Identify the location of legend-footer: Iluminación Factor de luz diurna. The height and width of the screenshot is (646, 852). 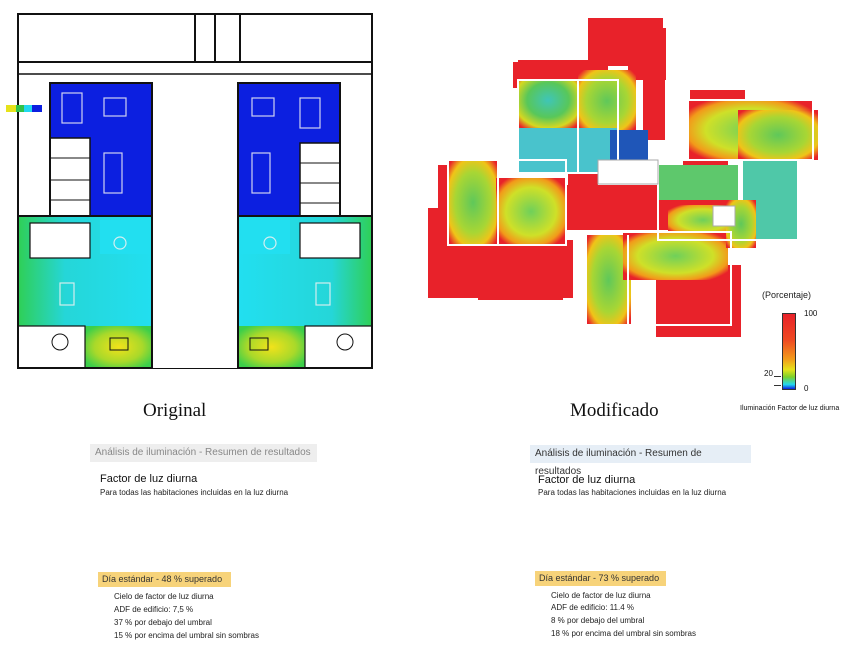
(790, 408).